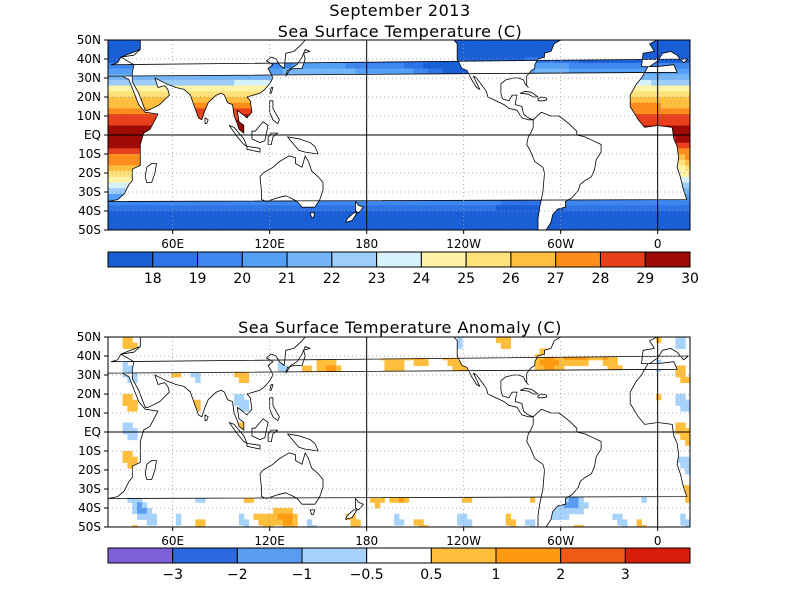 The image size is (800, 600). What do you see at coordinates (463, 244) in the screenshot?
I see `sst-lon-tick-120w: 120W` at bounding box center [463, 244].